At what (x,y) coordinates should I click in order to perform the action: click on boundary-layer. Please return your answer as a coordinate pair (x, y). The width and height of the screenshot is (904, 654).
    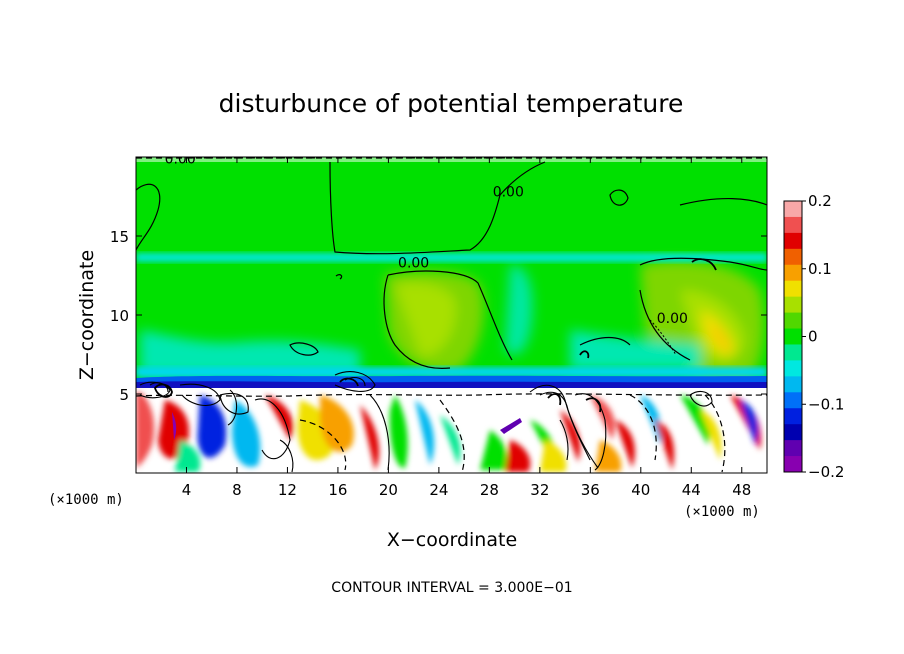
    Looking at the image, I should click on (451, 430).